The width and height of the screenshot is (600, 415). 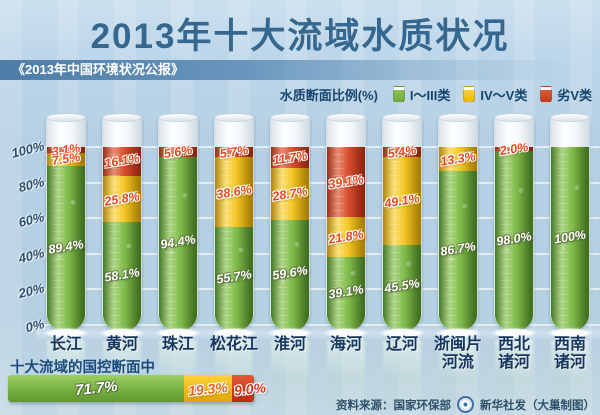 What do you see at coordinates (121, 344) in the screenshot?
I see `category-label-line: 黄河` at bounding box center [121, 344].